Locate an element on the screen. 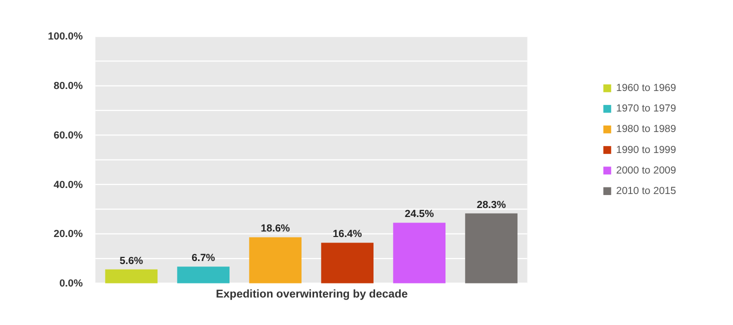  y-tick-label: 60.0% is located at coordinates (68, 136).